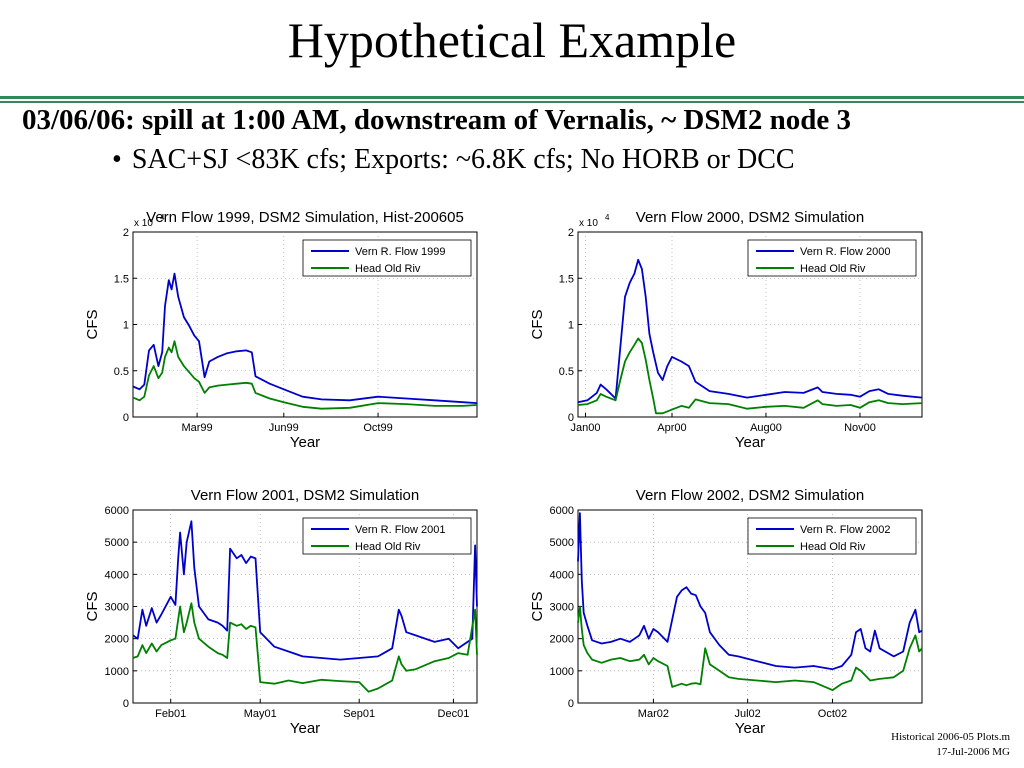  I want to click on legend-label: Vern R. Flow 2000, so click(845, 252).